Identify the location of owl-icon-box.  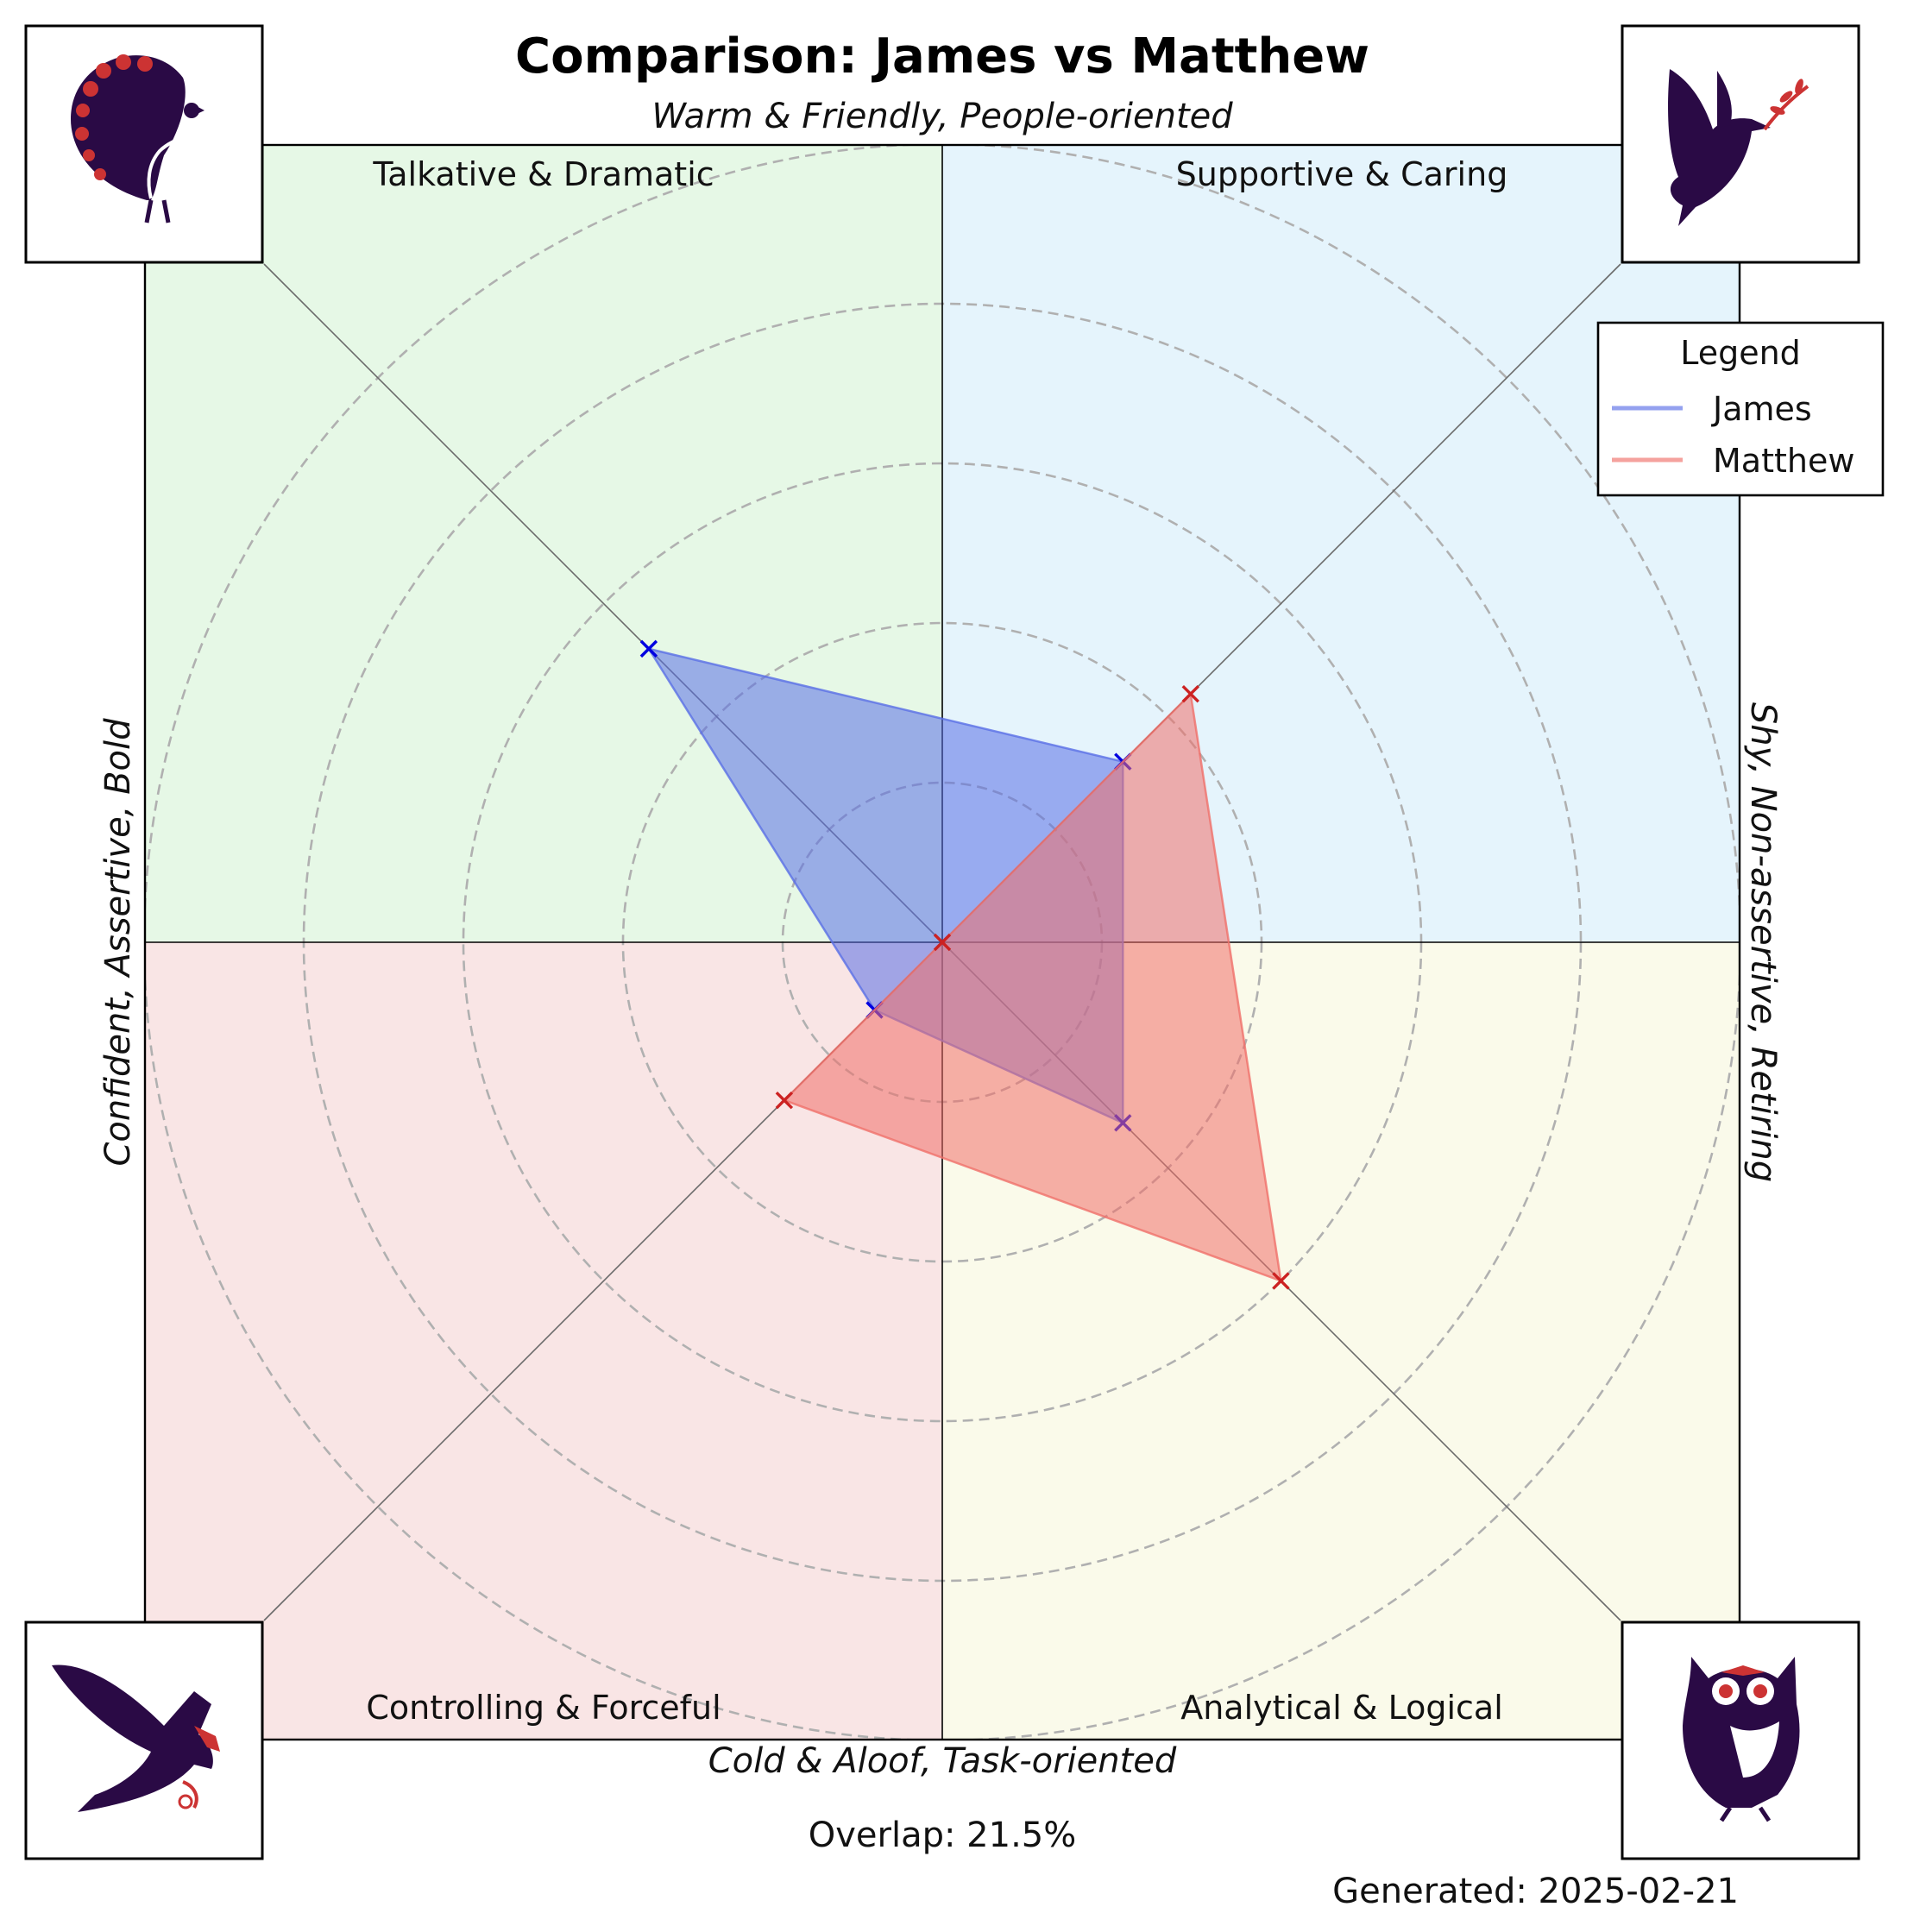
(1741, 1740).